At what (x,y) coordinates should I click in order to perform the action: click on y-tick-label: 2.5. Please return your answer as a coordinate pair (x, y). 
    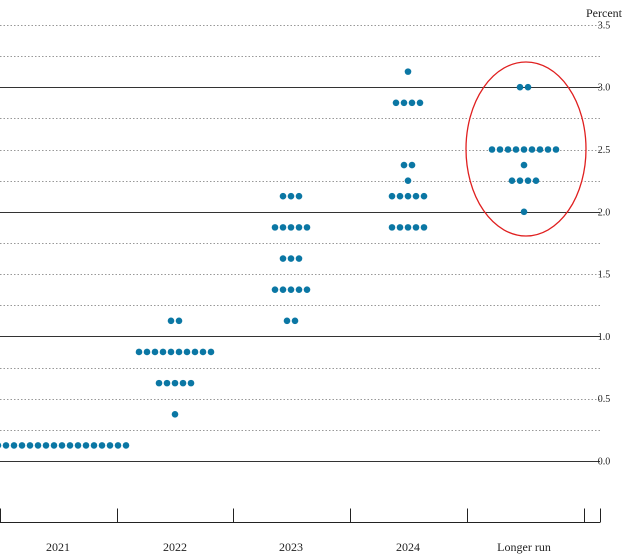
    Looking at the image, I should click on (604, 150).